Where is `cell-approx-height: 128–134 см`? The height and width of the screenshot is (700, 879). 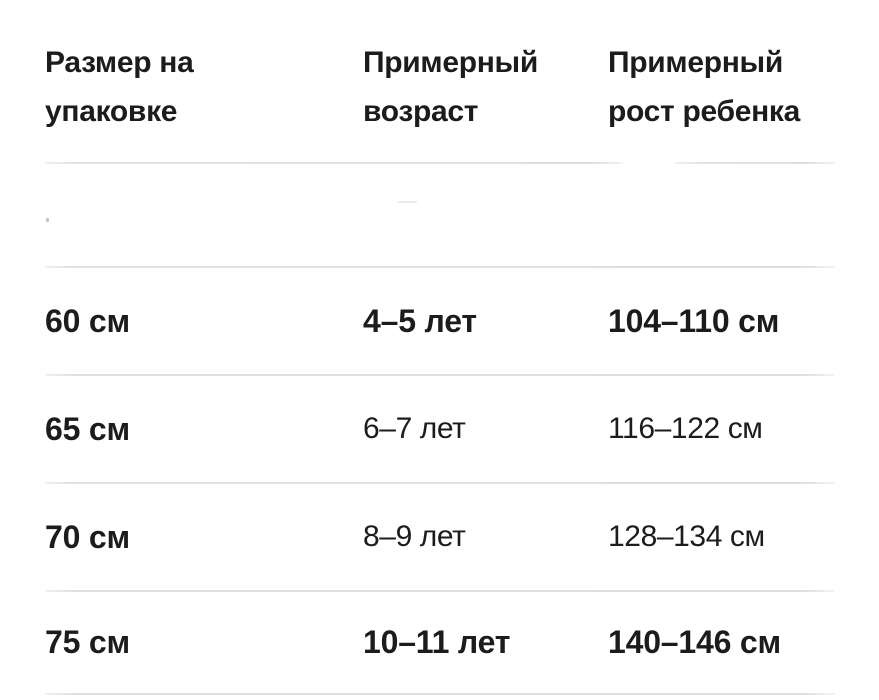
cell-approx-height: 128–134 см is located at coordinates (686, 536).